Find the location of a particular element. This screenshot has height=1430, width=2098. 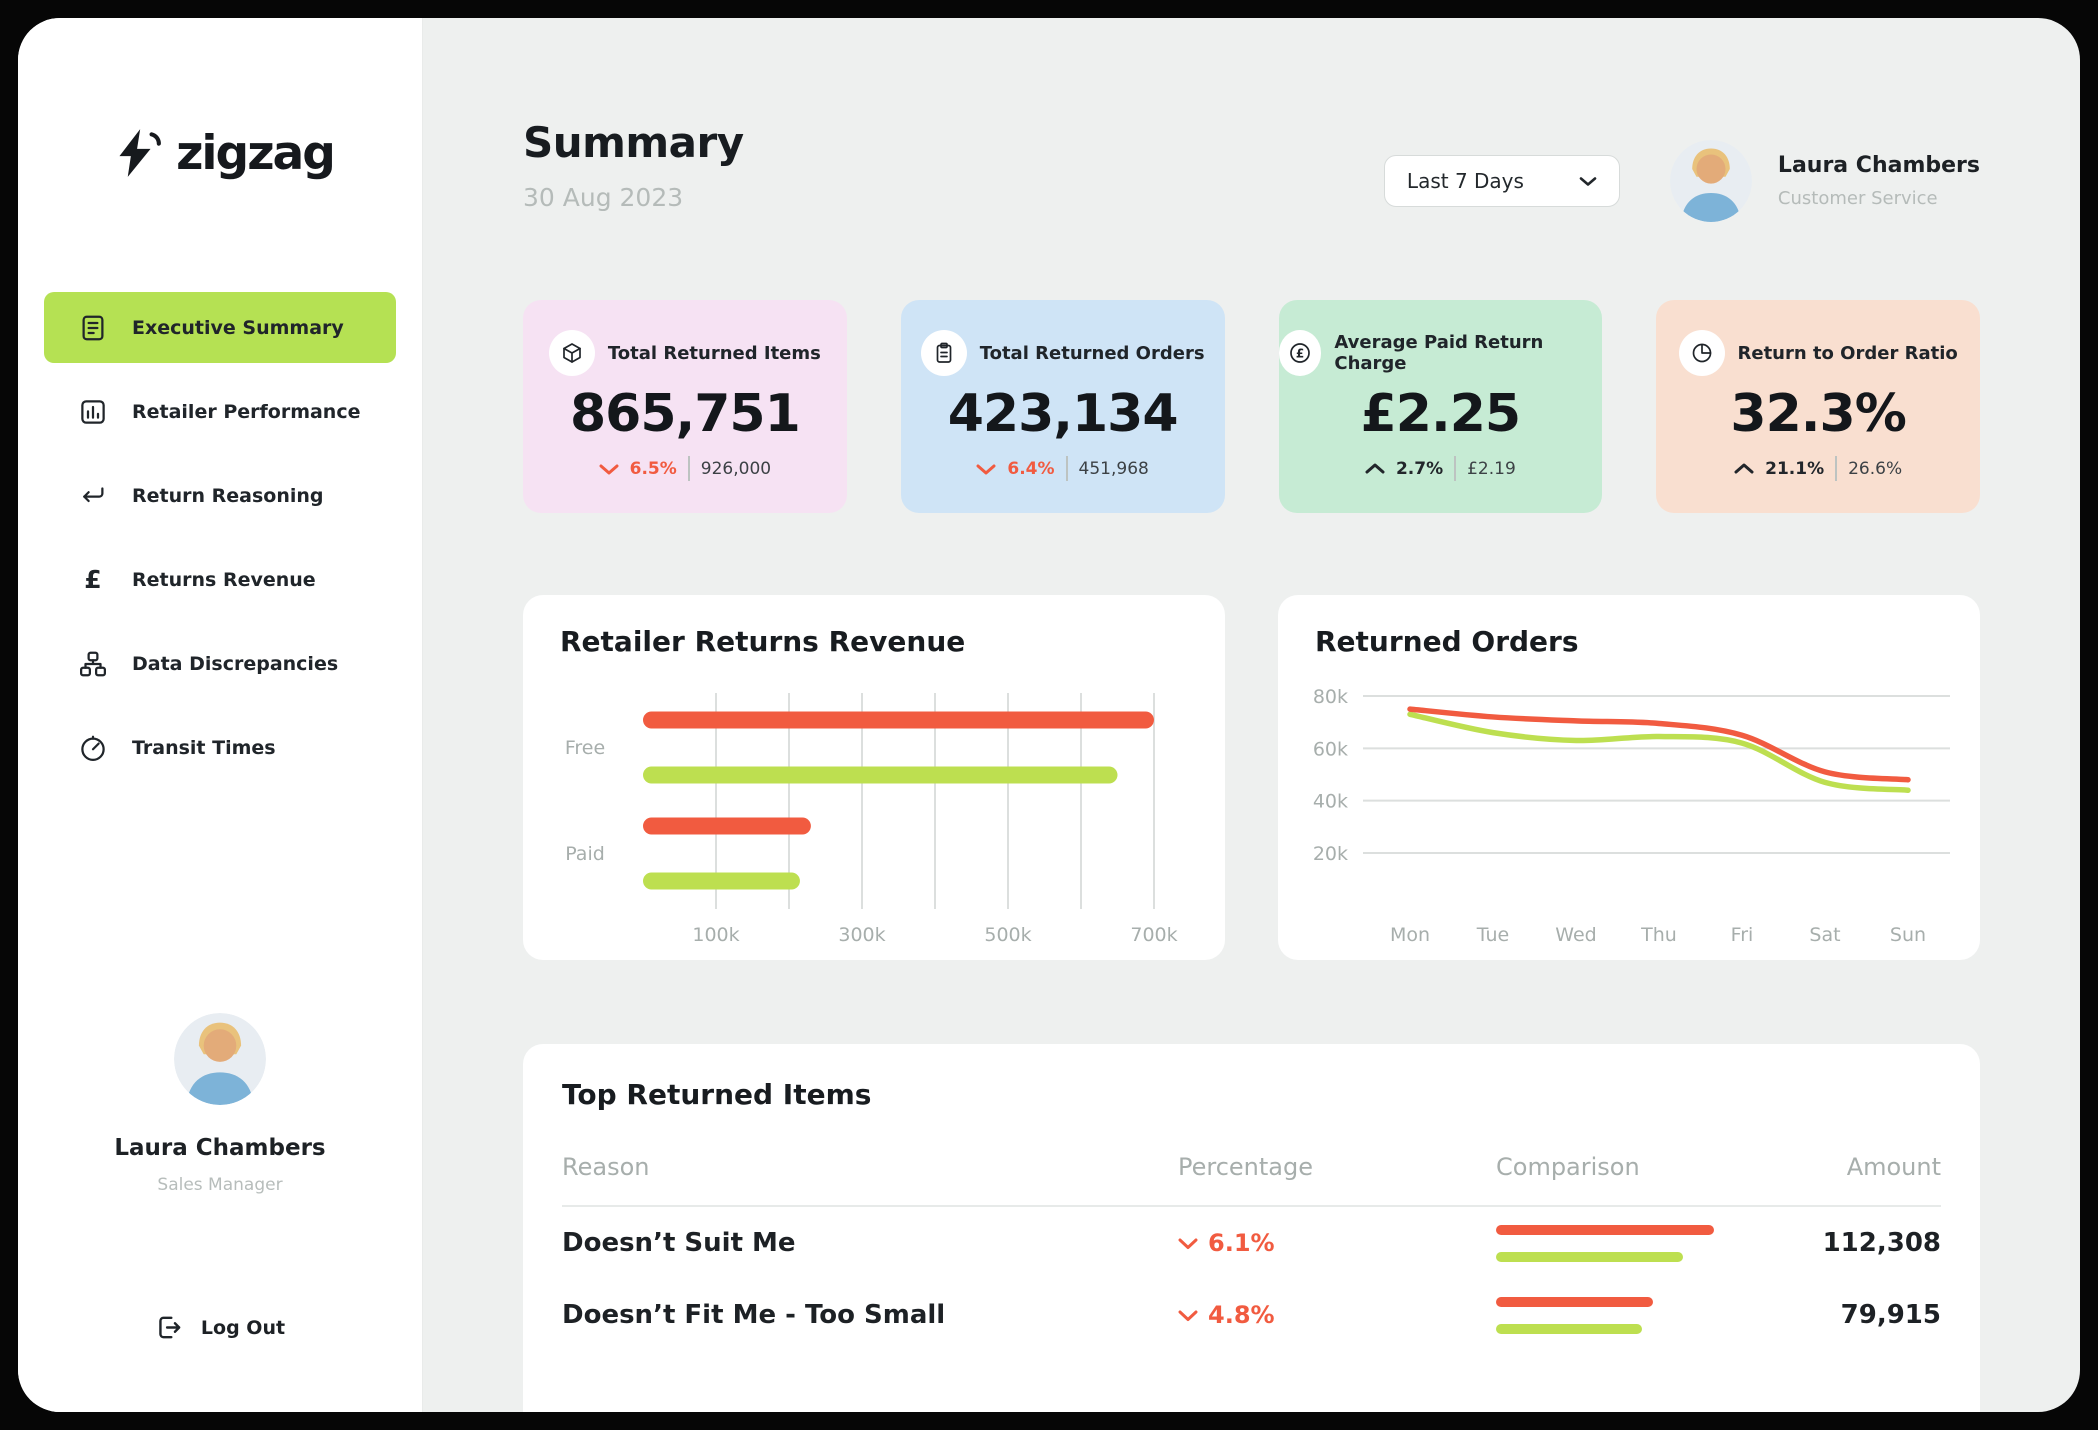

svg-text: Free is located at coordinates (585, 748).